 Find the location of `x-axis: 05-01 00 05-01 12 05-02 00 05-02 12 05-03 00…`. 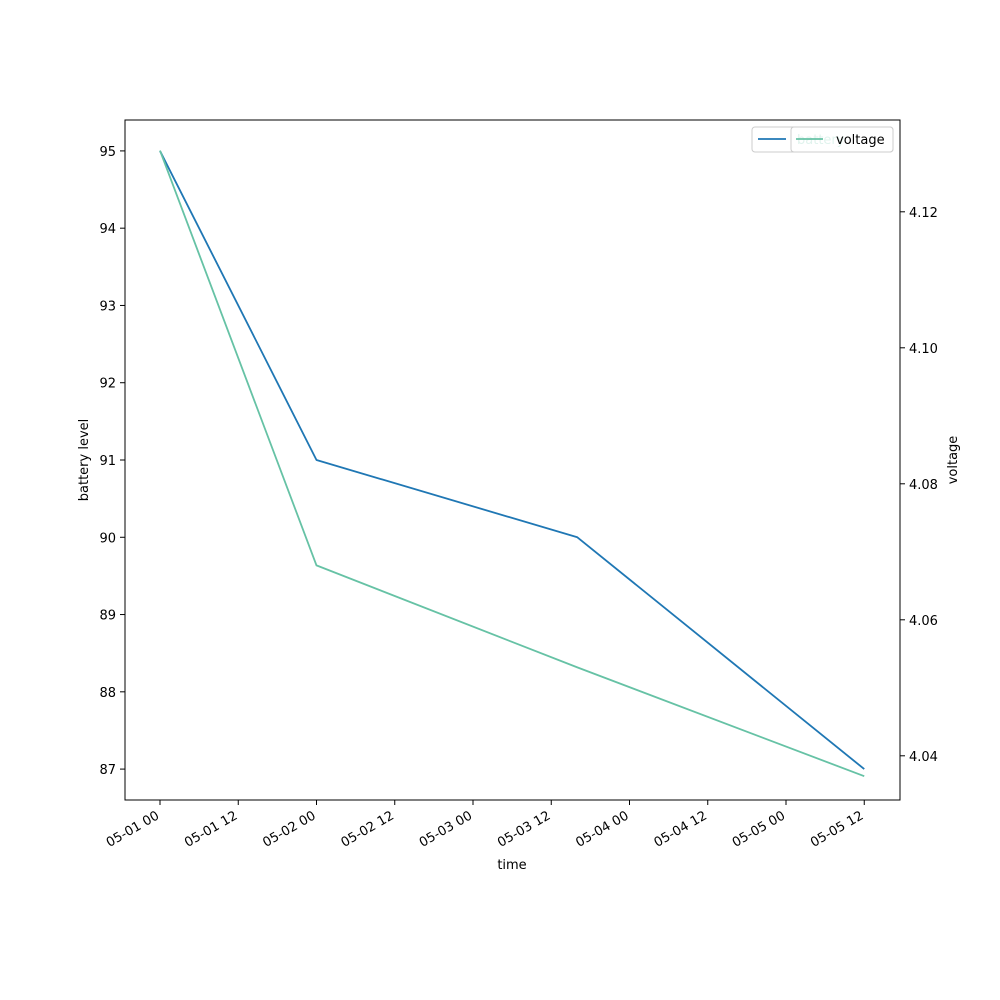

x-axis: 05-01 00 05-01 12 05-02 00 05-02 12 05-03 00… is located at coordinates (485, 825).